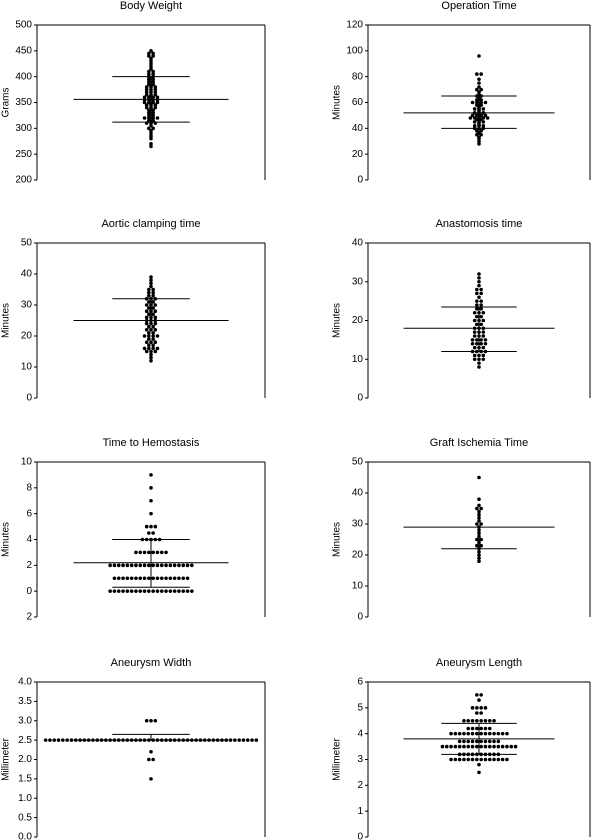 Image resolution: width=600 pixels, height=840 pixels. What do you see at coordinates (6, 103) in the screenshot?
I see `y-axis-label: Grams` at bounding box center [6, 103].